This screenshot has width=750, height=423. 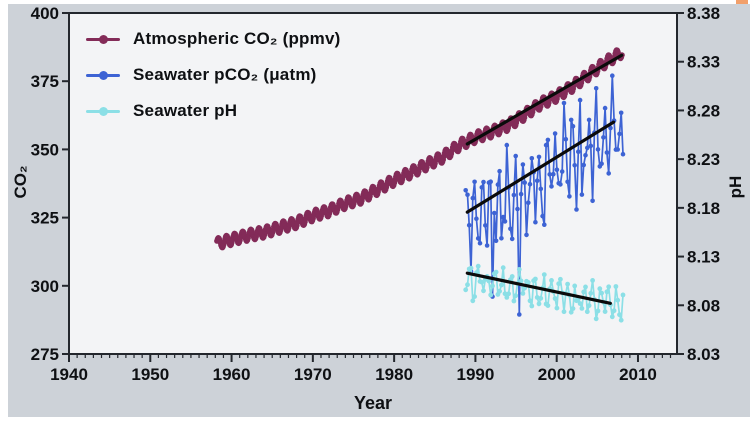 What do you see at coordinates (703, 110) in the screenshot?
I see `right-tick-label: 8.28` at bounding box center [703, 110].